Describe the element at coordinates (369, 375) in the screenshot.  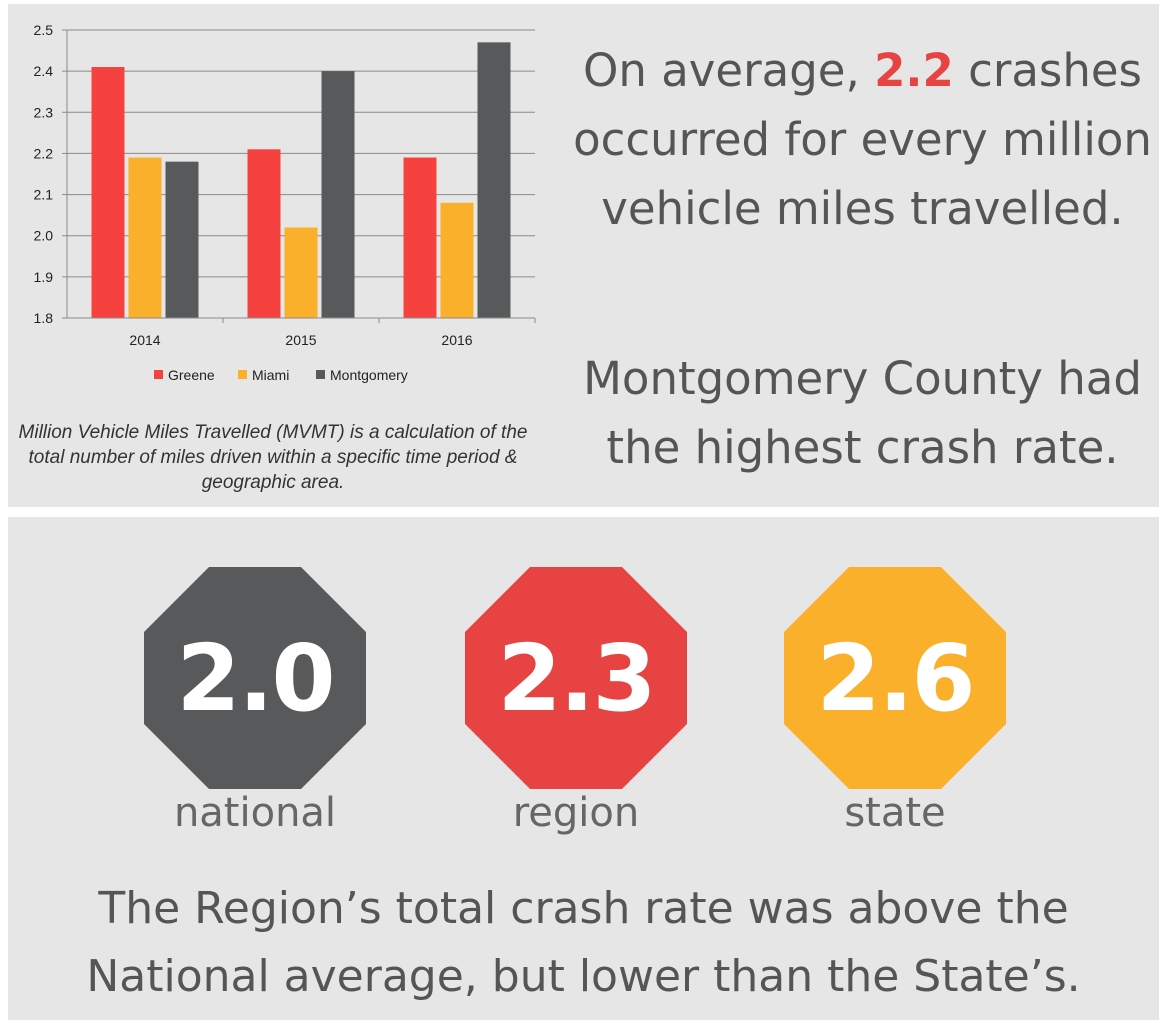
I see `legend-label-montgomery: Montgomery` at that location.